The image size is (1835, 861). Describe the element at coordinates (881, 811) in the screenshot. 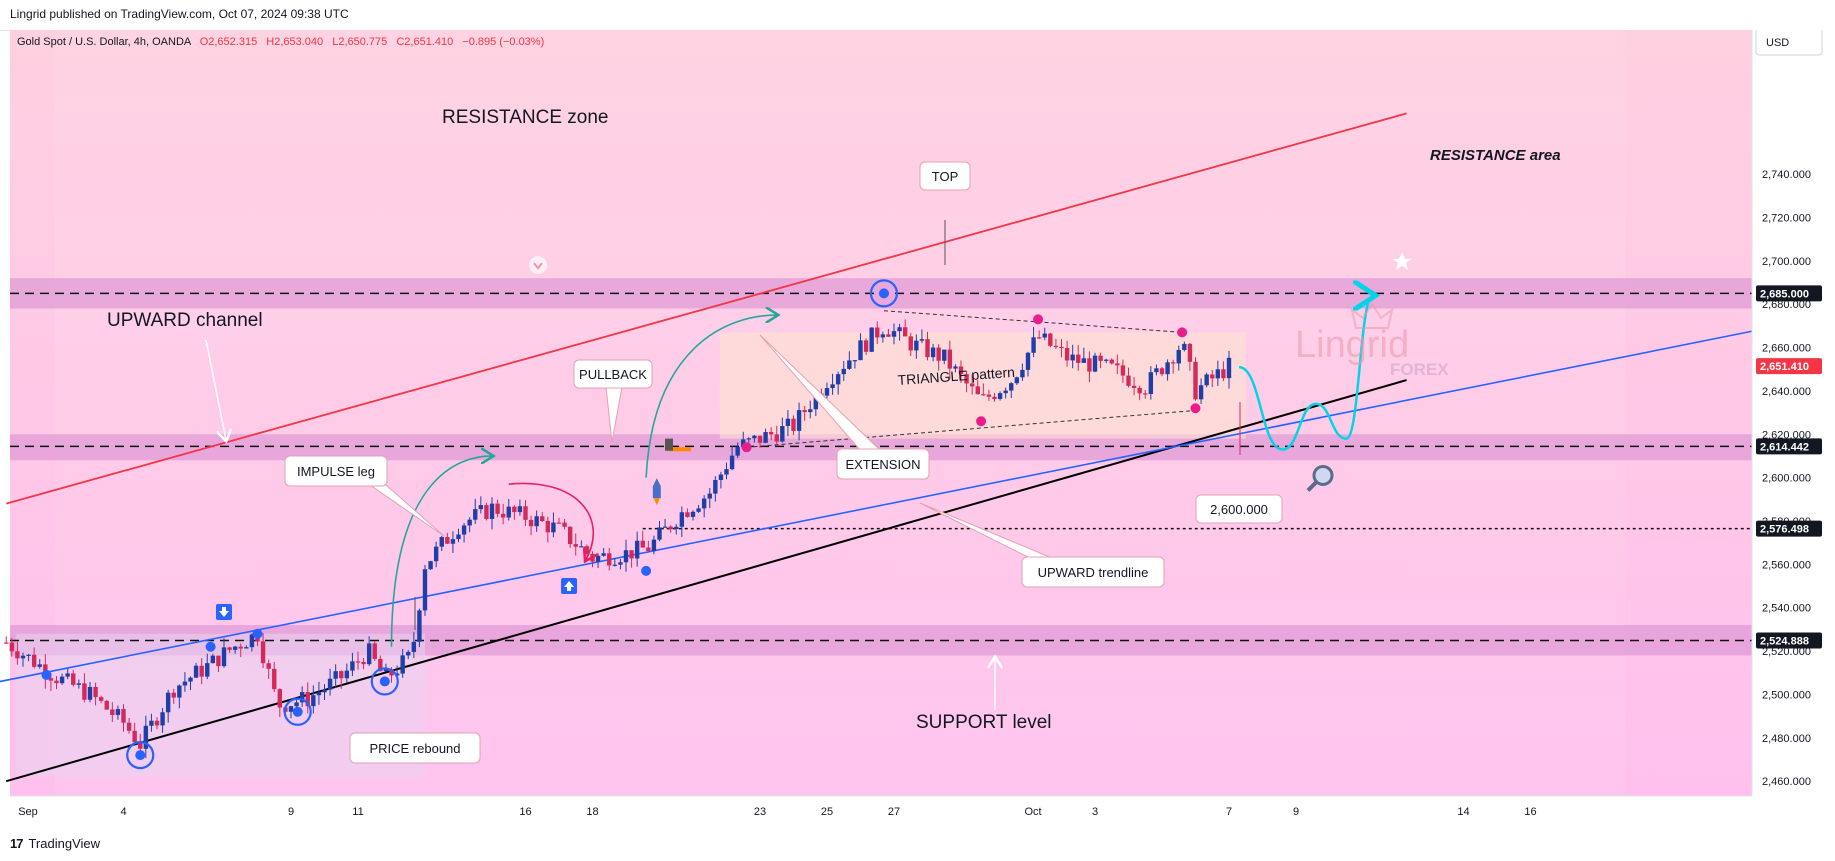

I see `time-axis` at that location.